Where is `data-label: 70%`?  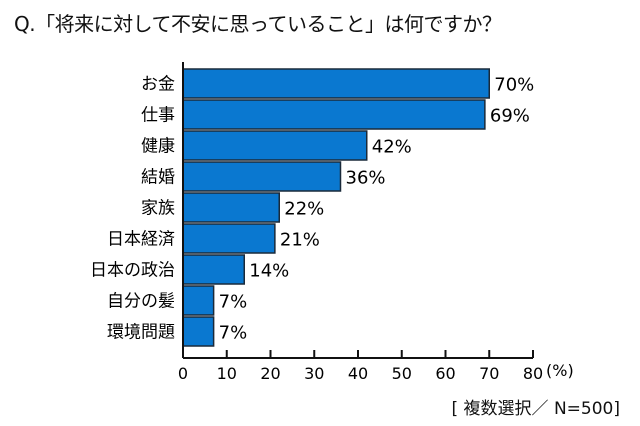
data-label: 70% is located at coordinates (514, 85).